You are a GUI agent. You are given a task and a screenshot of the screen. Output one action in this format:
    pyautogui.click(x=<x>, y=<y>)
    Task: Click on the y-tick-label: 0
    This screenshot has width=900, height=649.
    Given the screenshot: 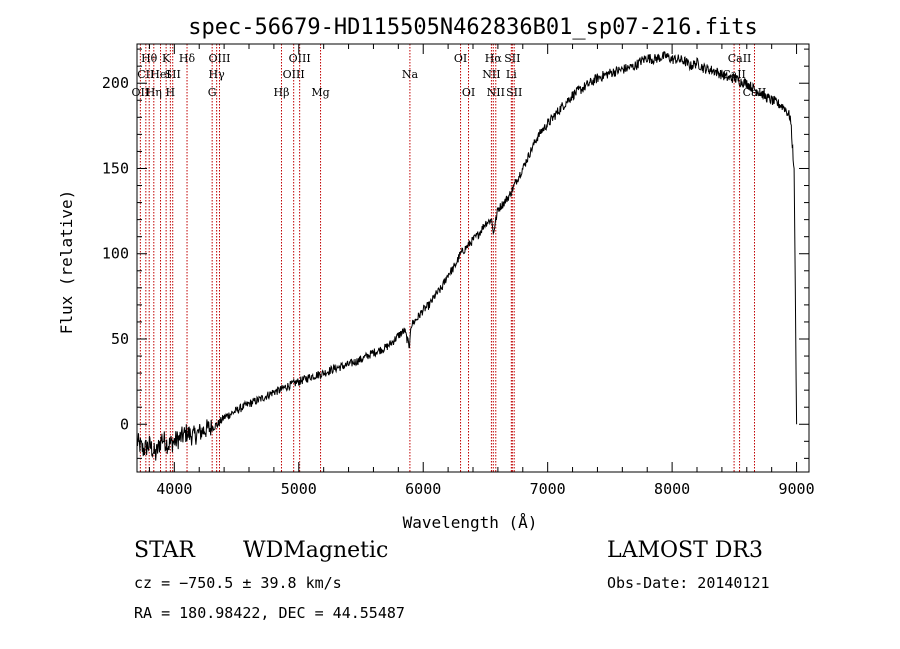 What is the action you would take?
    pyautogui.click(x=124, y=424)
    